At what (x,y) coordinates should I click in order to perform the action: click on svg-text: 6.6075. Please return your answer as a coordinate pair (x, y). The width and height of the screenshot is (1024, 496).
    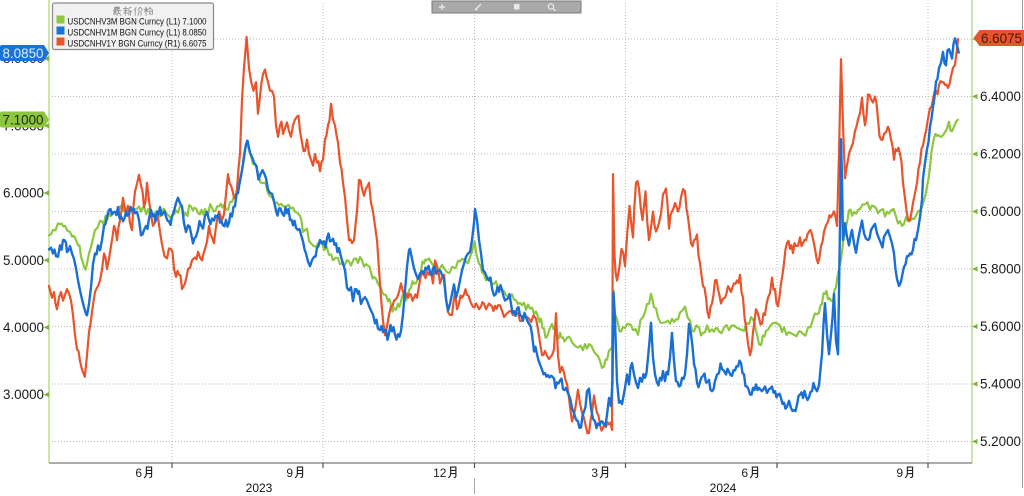
    Looking at the image, I should click on (1001, 38).